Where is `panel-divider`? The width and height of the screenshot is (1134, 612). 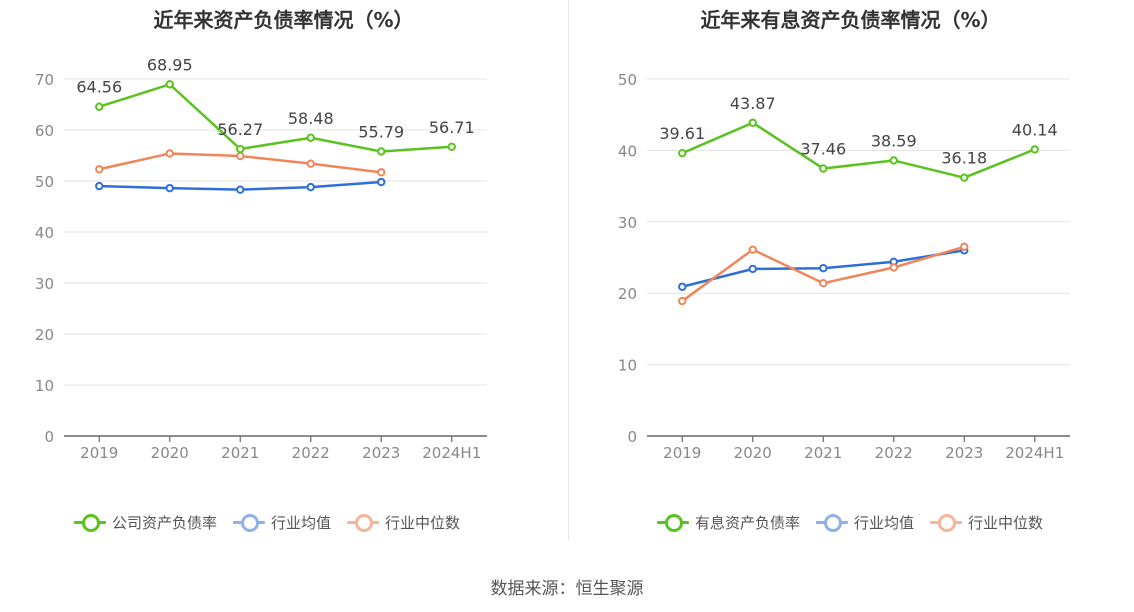
panel-divider is located at coordinates (568, 270).